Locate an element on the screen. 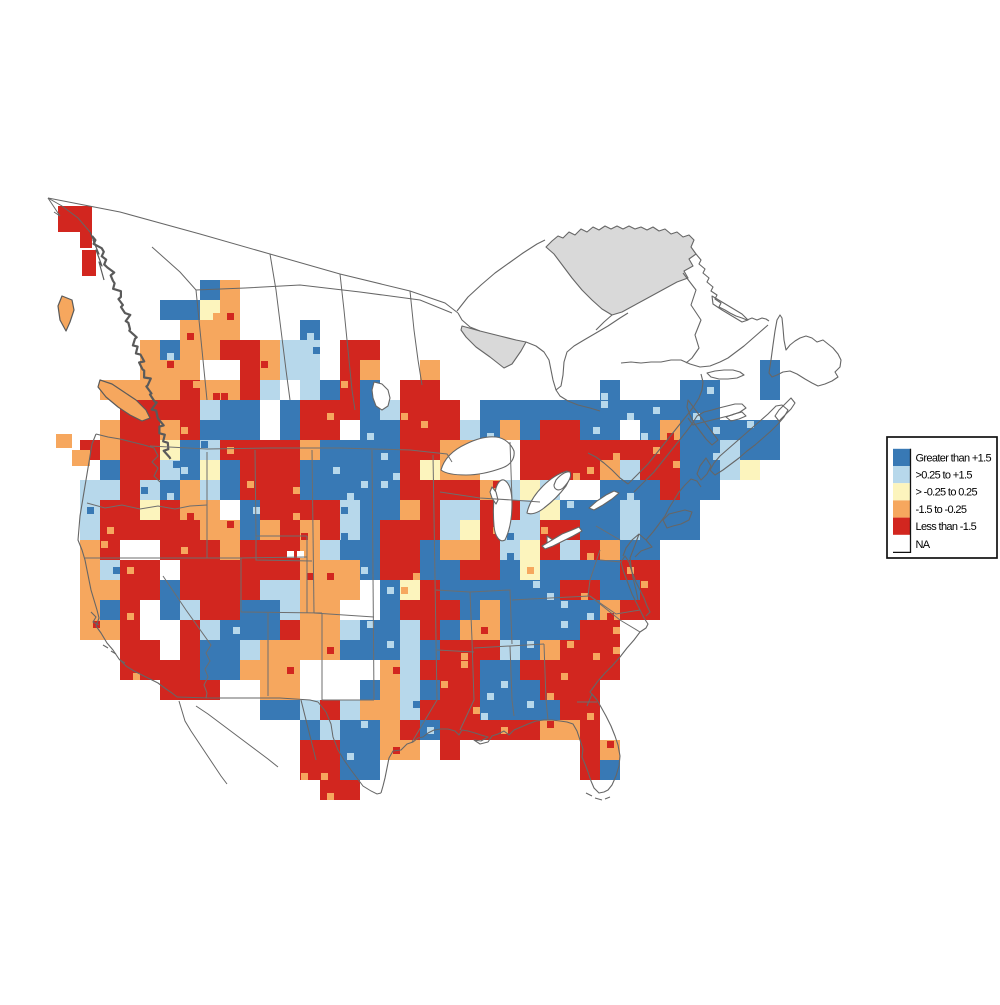 The image size is (1000, 1005). svg-text: > -0.25 to 0.25 is located at coordinates (947, 493).